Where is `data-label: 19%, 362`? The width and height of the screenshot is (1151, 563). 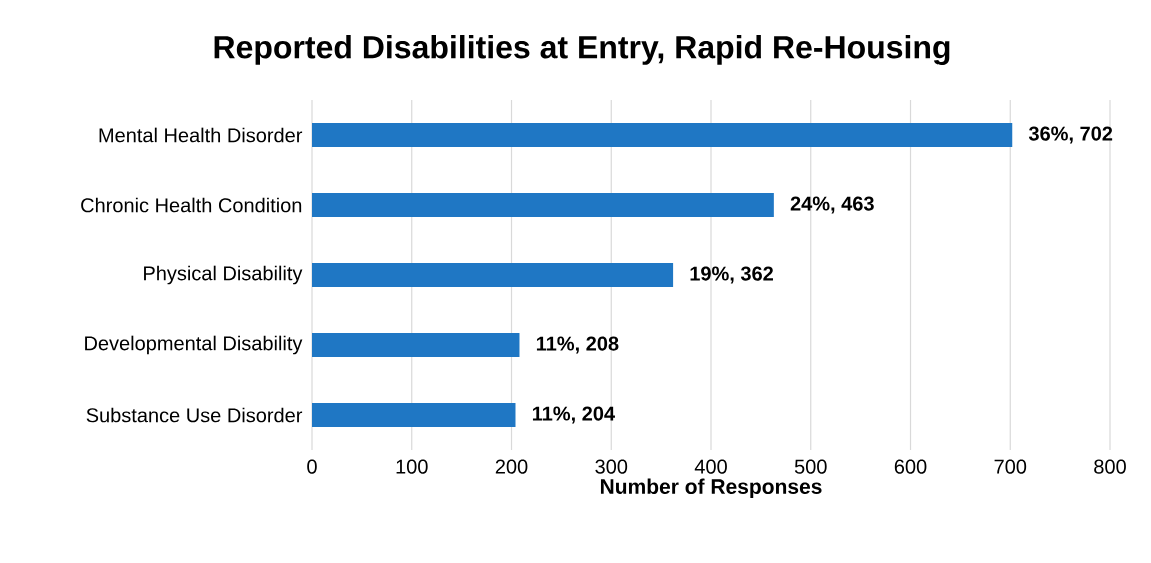 data-label: 19%, 362 is located at coordinates (731, 275).